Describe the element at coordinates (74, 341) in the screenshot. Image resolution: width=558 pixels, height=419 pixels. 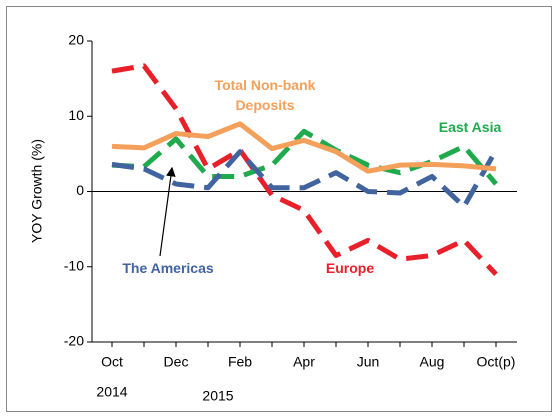
I see `y-tick-label: -20` at that location.